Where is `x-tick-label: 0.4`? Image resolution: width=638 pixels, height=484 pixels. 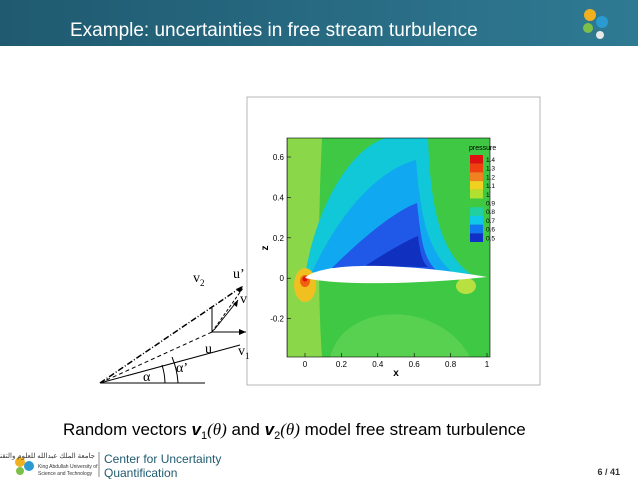
x-tick-label: 0.4 is located at coordinates (378, 364).